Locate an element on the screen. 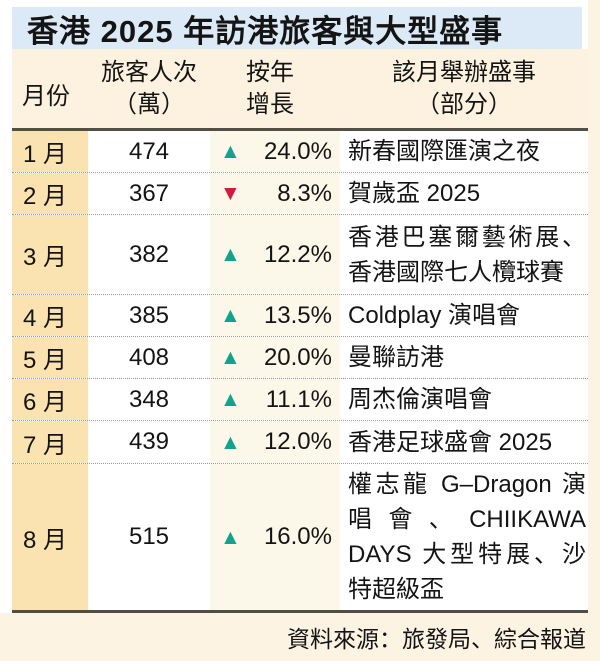 The height and width of the screenshot is (661, 600). table-row-may: 5 月 408 ▲ 20.0% 曼聯訪港 is located at coordinates (300, 358).